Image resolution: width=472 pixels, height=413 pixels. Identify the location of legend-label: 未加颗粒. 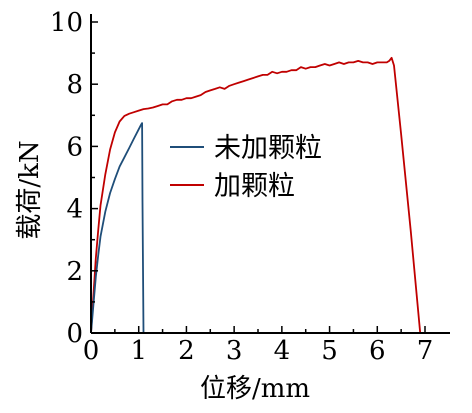
(268, 148).